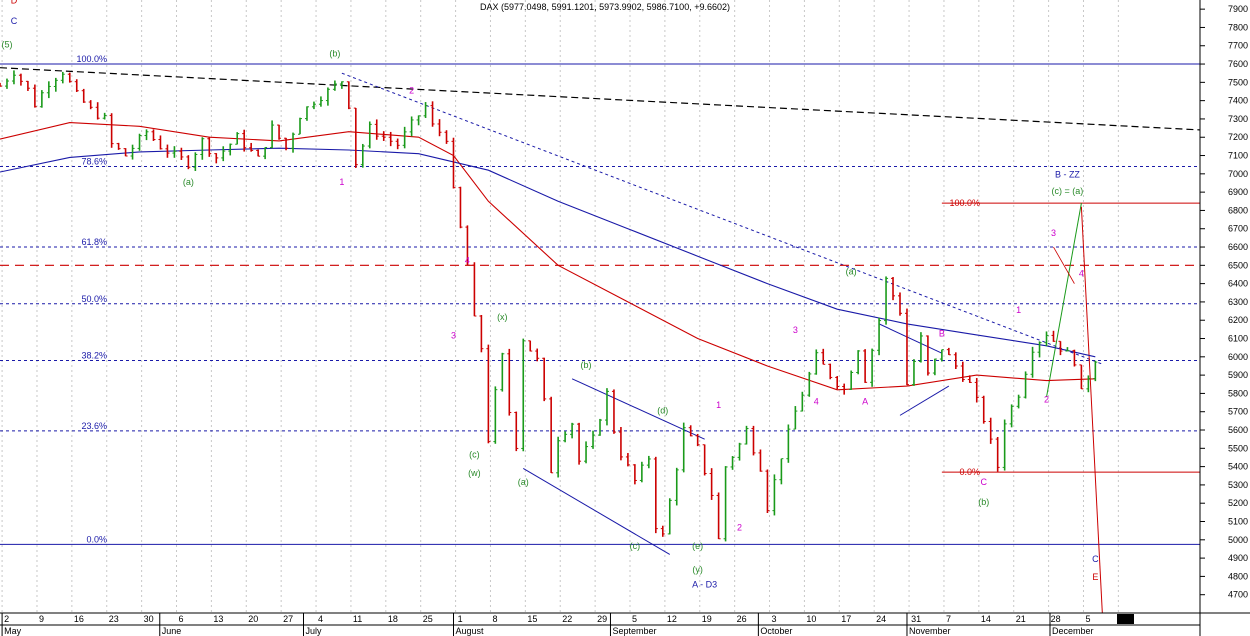 This screenshot has height=636, width=1250. What do you see at coordinates (428, 619) in the screenshot?
I see `x-day-tick-label: 25` at bounding box center [428, 619].